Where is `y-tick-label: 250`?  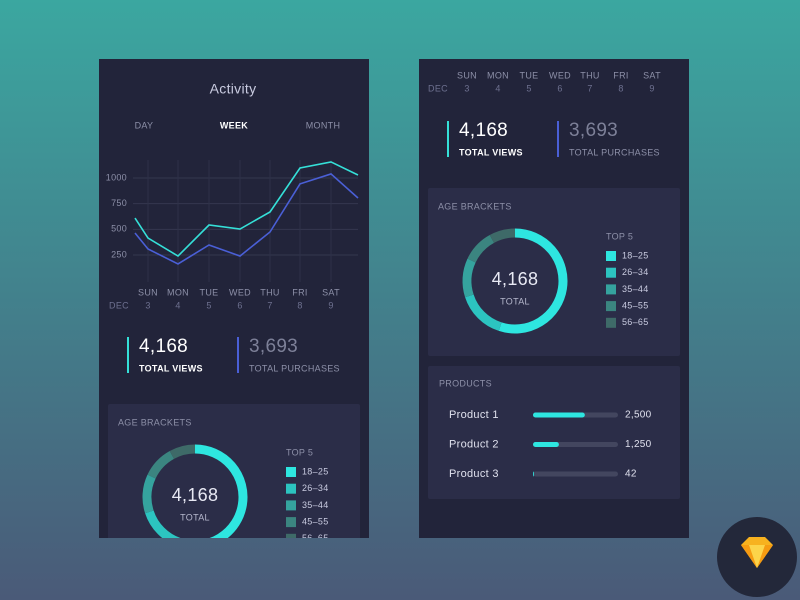 y-tick-label: 250 is located at coordinates (119, 254).